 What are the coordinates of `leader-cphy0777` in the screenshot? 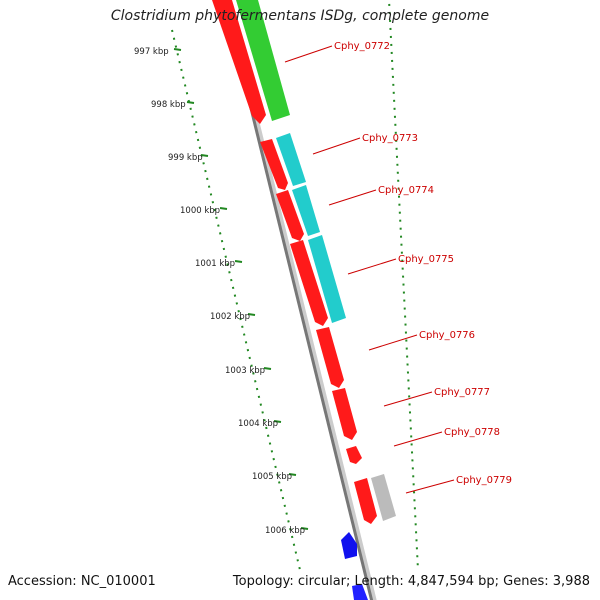 It's located at (408, 399).